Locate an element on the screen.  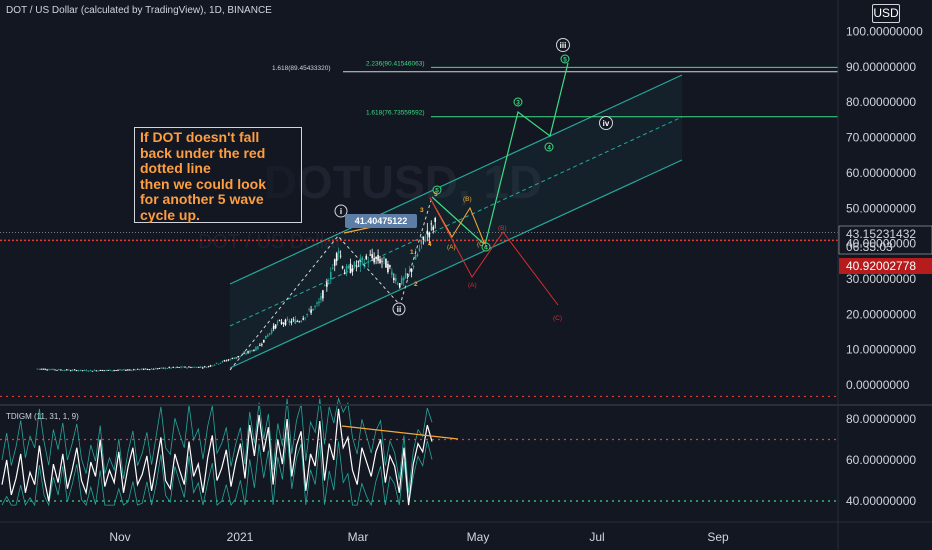
indicator-tick-label: 60.00000000 is located at coordinates (881, 460).